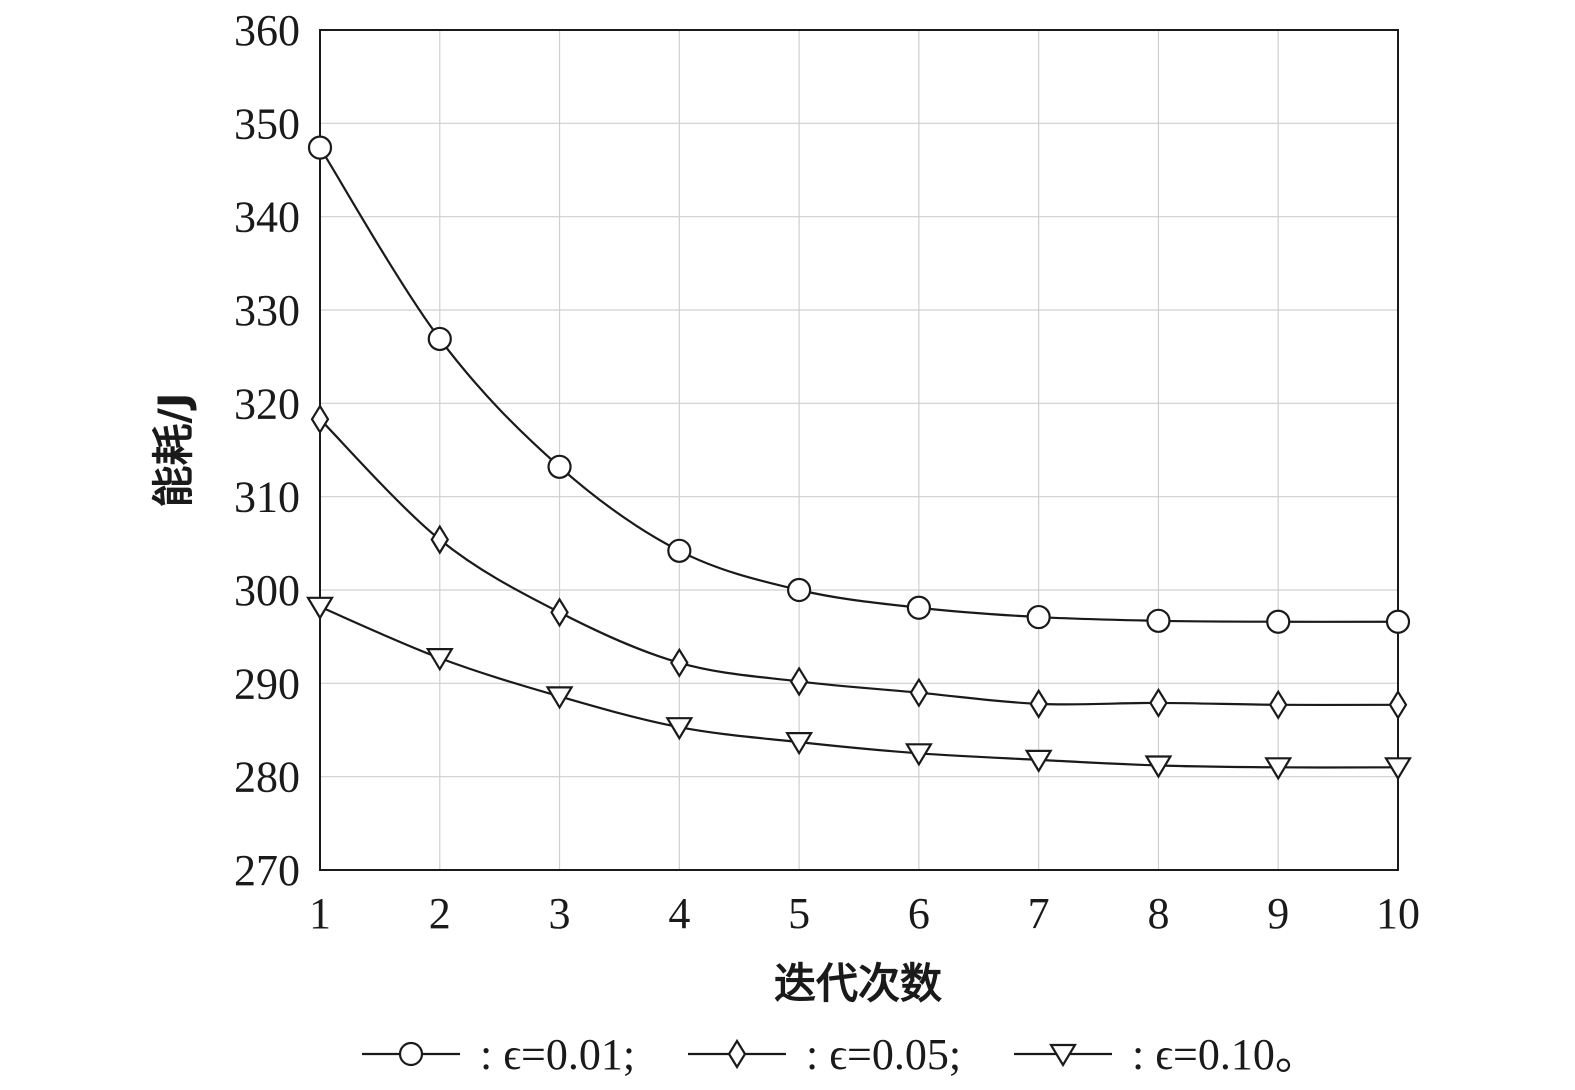 The height and width of the screenshot is (1090, 1575). Describe the element at coordinates (320, 913) in the screenshot. I see `x-tick-label: 1` at that location.